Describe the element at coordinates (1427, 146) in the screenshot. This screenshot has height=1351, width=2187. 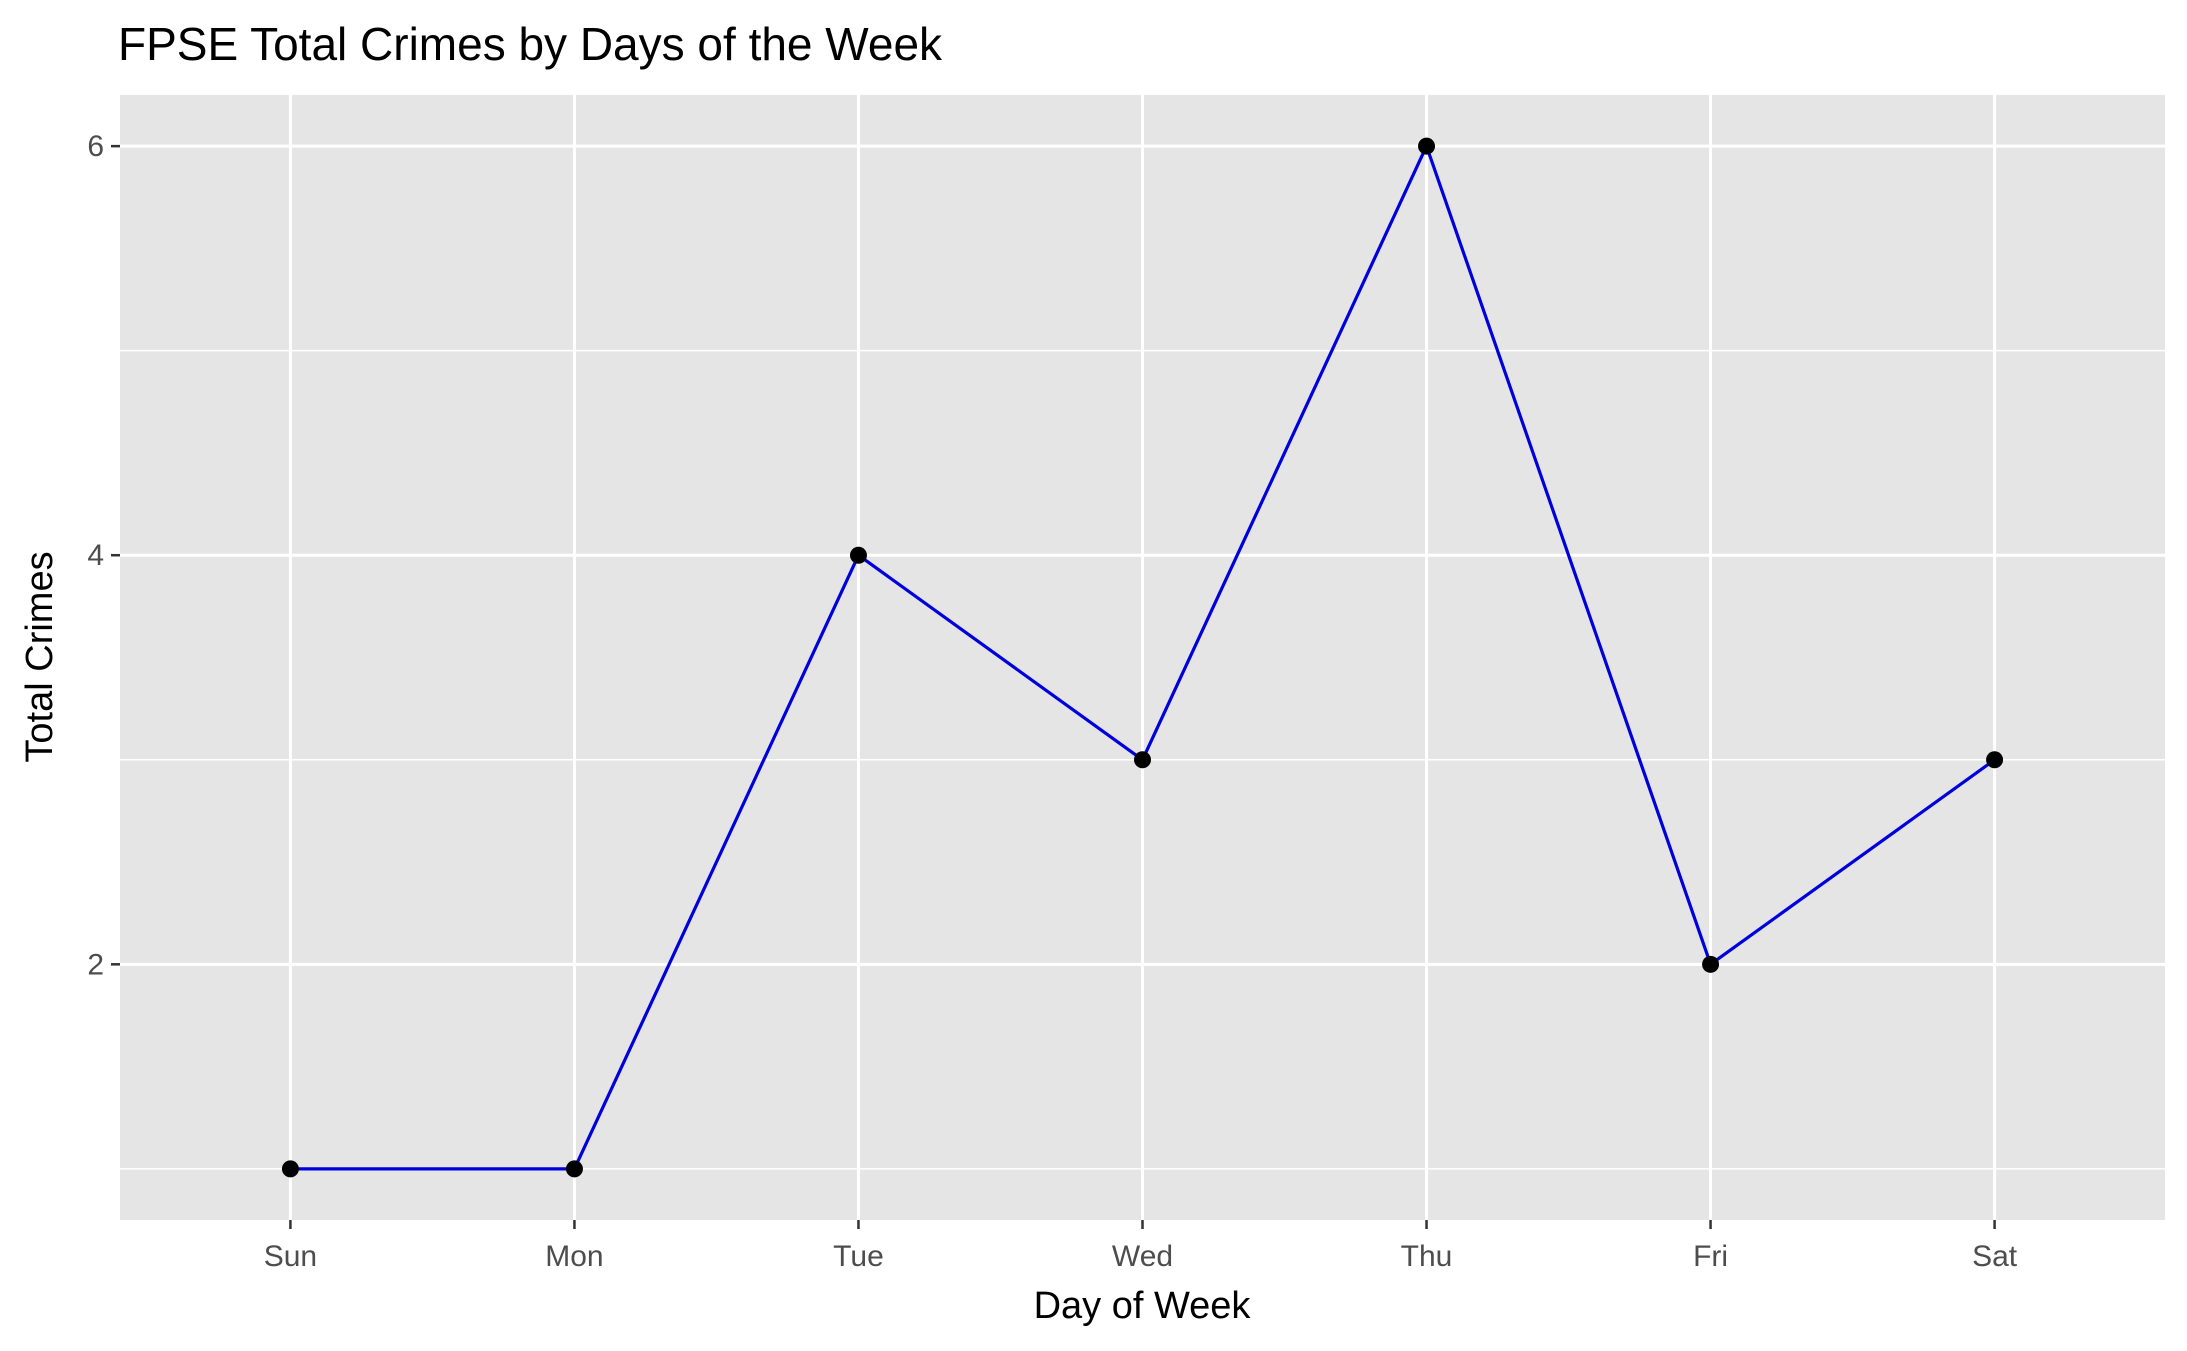
I see `data-point-thu` at that location.